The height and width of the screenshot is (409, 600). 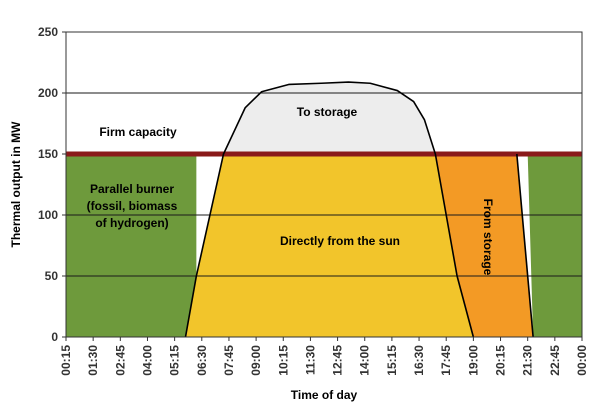 What do you see at coordinates (132, 189) in the screenshot?
I see `label-parallel-burner: Parallel burner` at bounding box center [132, 189].